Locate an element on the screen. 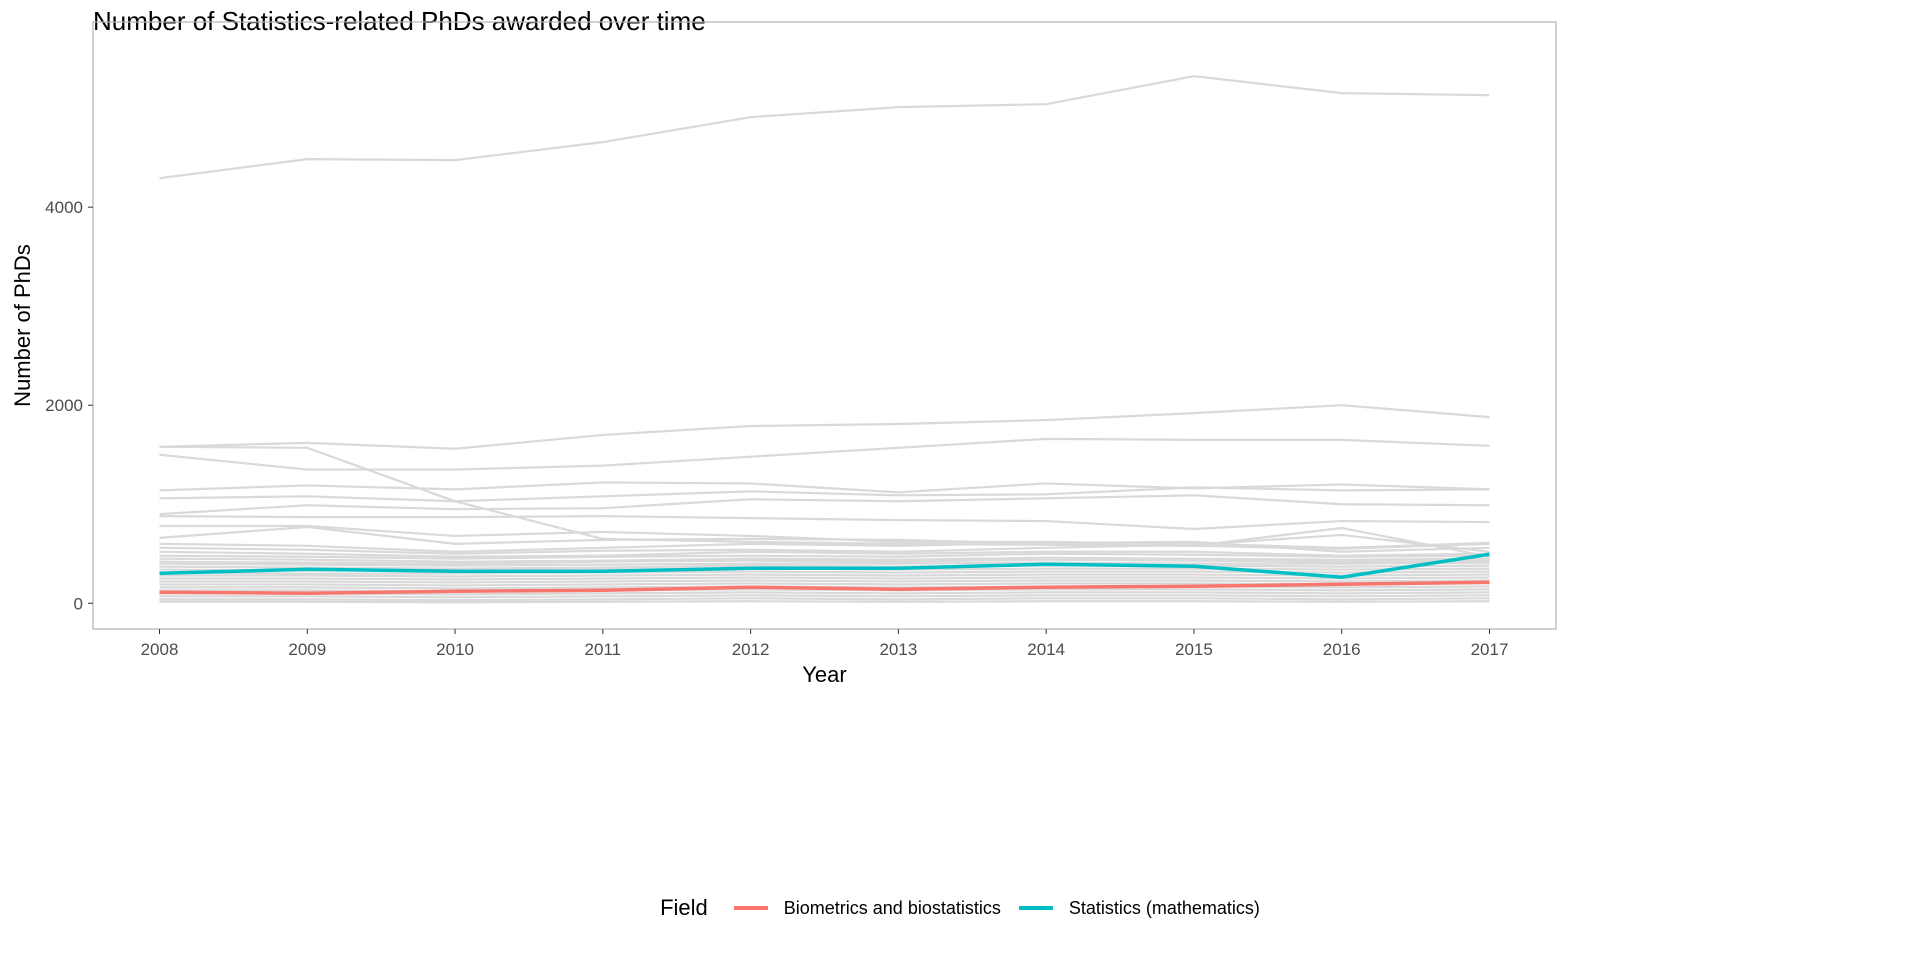  y-tick-label: 4000 is located at coordinates (64, 207).